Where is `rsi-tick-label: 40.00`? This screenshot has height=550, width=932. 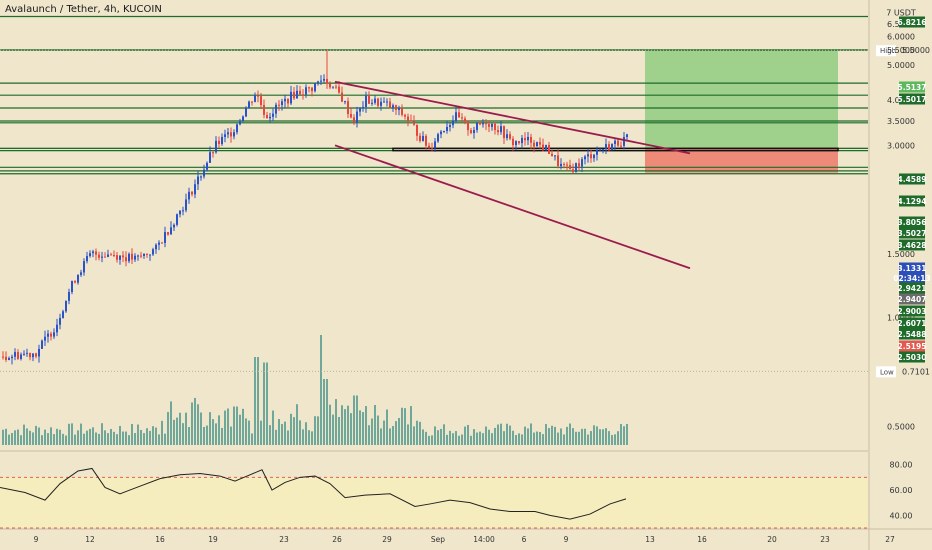 rsi-tick-label: 40.00 is located at coordinates (901, 515).